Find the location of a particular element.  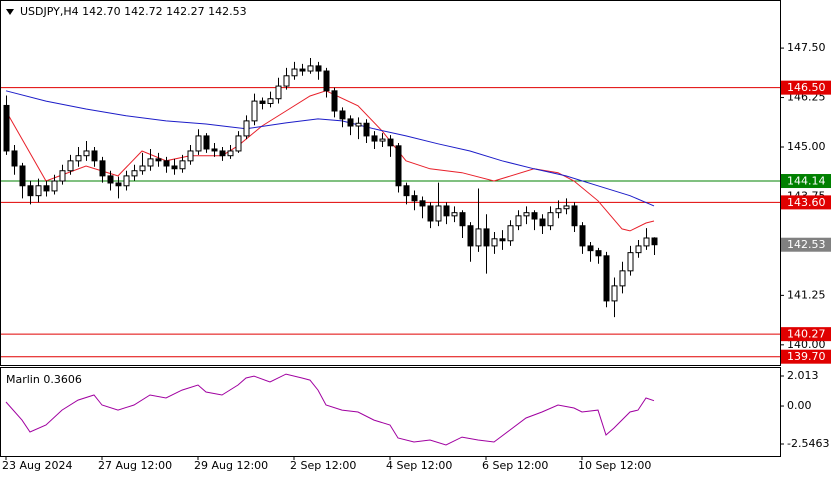

indicator-line is located at coordinates (330, 409).